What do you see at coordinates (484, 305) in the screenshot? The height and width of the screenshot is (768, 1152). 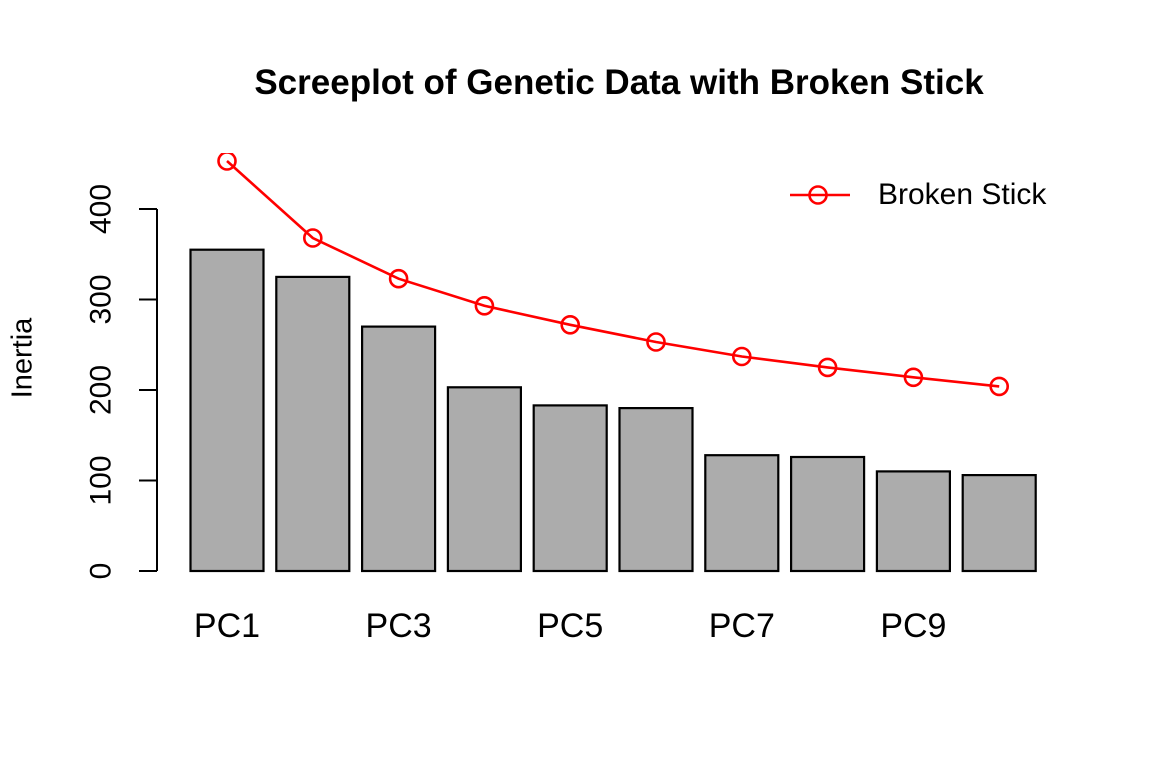 I see `broken-stick-point-pc4` at bounding box center [484, 305].